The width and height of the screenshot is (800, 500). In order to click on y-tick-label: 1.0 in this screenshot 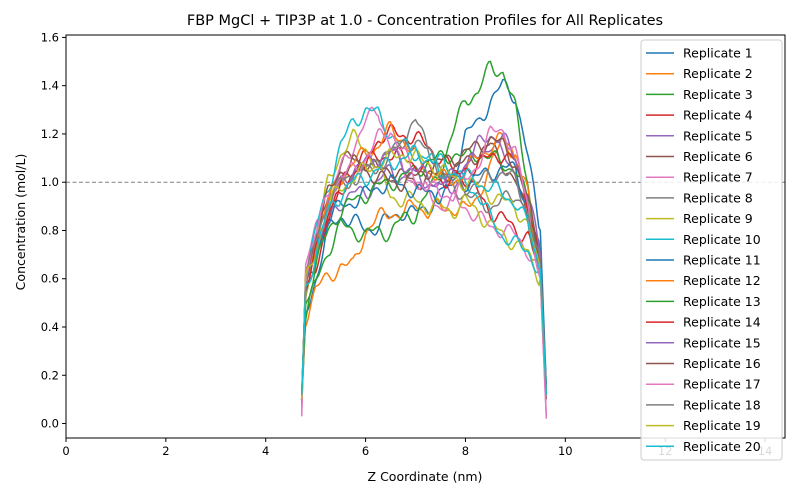, I will do `click(50, 182)`.